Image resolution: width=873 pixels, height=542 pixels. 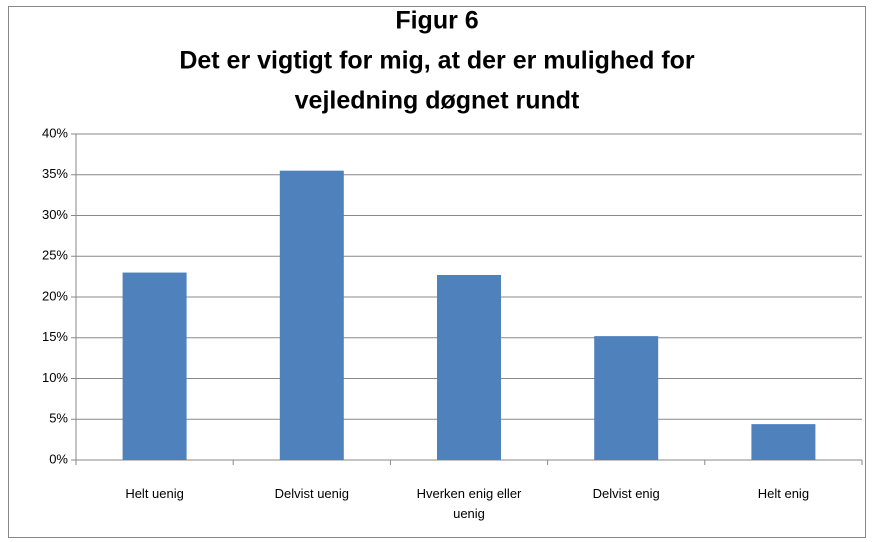 I want to click on y-tick-label: 30%, so click(x=55, y=214).